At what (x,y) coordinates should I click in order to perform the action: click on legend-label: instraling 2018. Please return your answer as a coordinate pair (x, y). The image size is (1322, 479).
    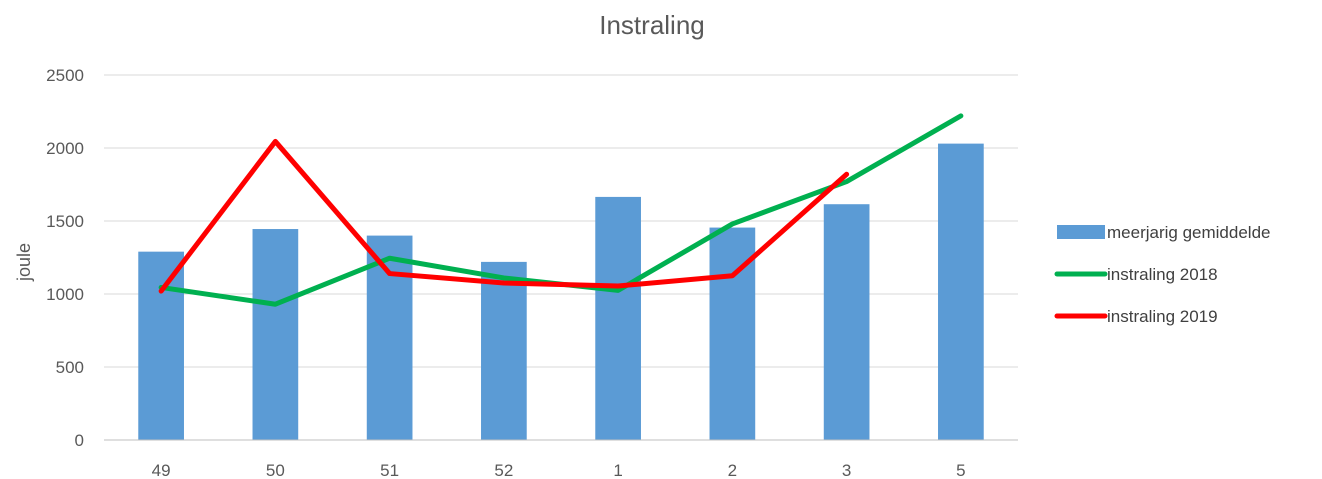
    Looking at the image, I should click on (1162, 274).